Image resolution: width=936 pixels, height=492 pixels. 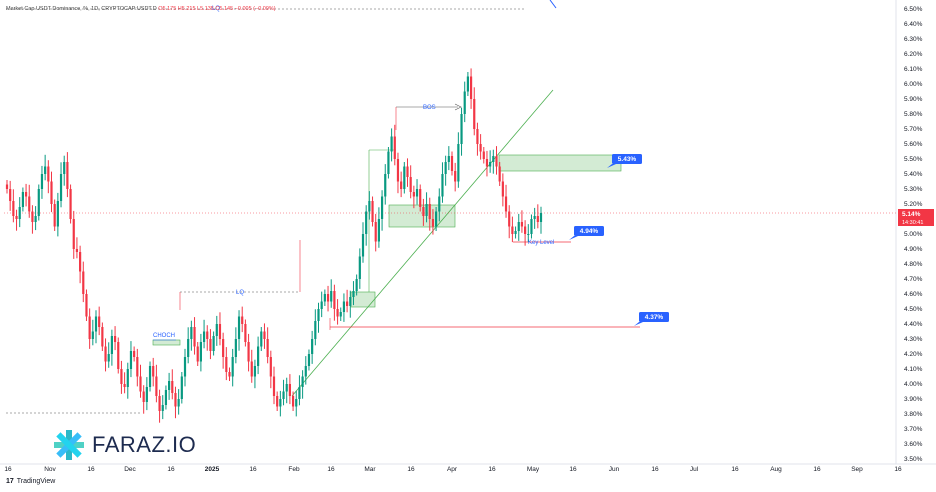 I want to click on y-tick-label: 5.00%, so click(x=913, y=234).